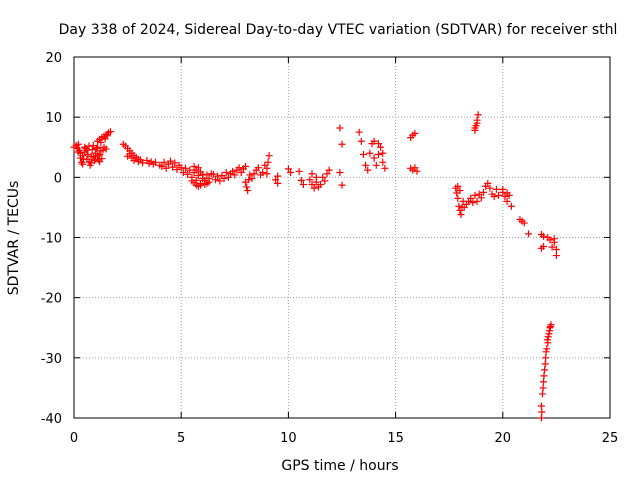 The image size is (640, 480). I want to click on y-tick-label: -10, so click(51, 239).